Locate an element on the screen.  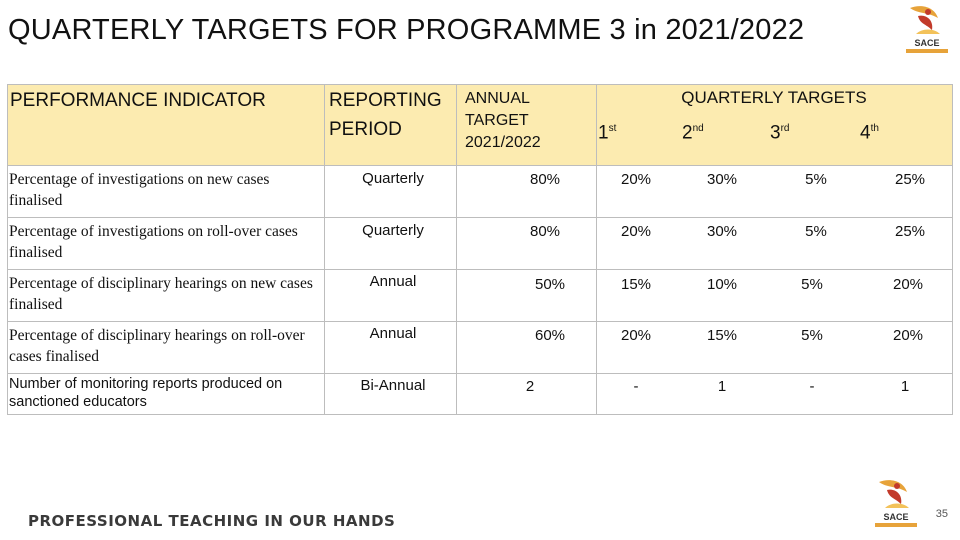
header-quarterly: QUARTERLY TARGETS is located at coordinates (774, 97).